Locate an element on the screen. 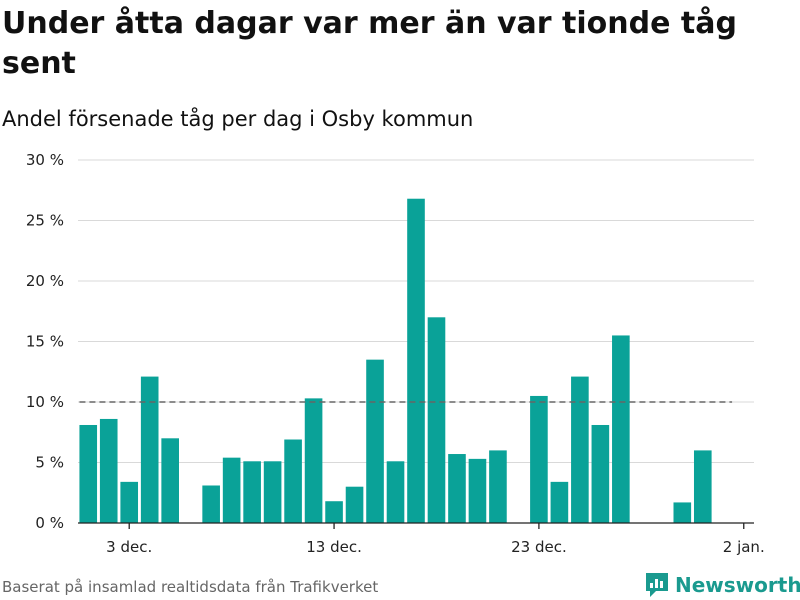 Image resolution: width=800 pixels, height=600 pixels. x-tick-label: 13 dec. is located at coordinates (334, 547).